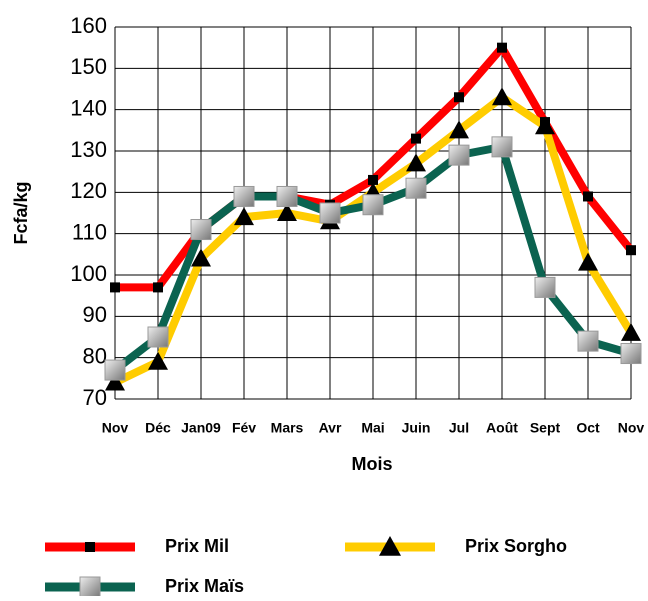  Describe the element at coordinates (330, 428) in the screenshot. I see `x-tick-label: Avr` at that location.